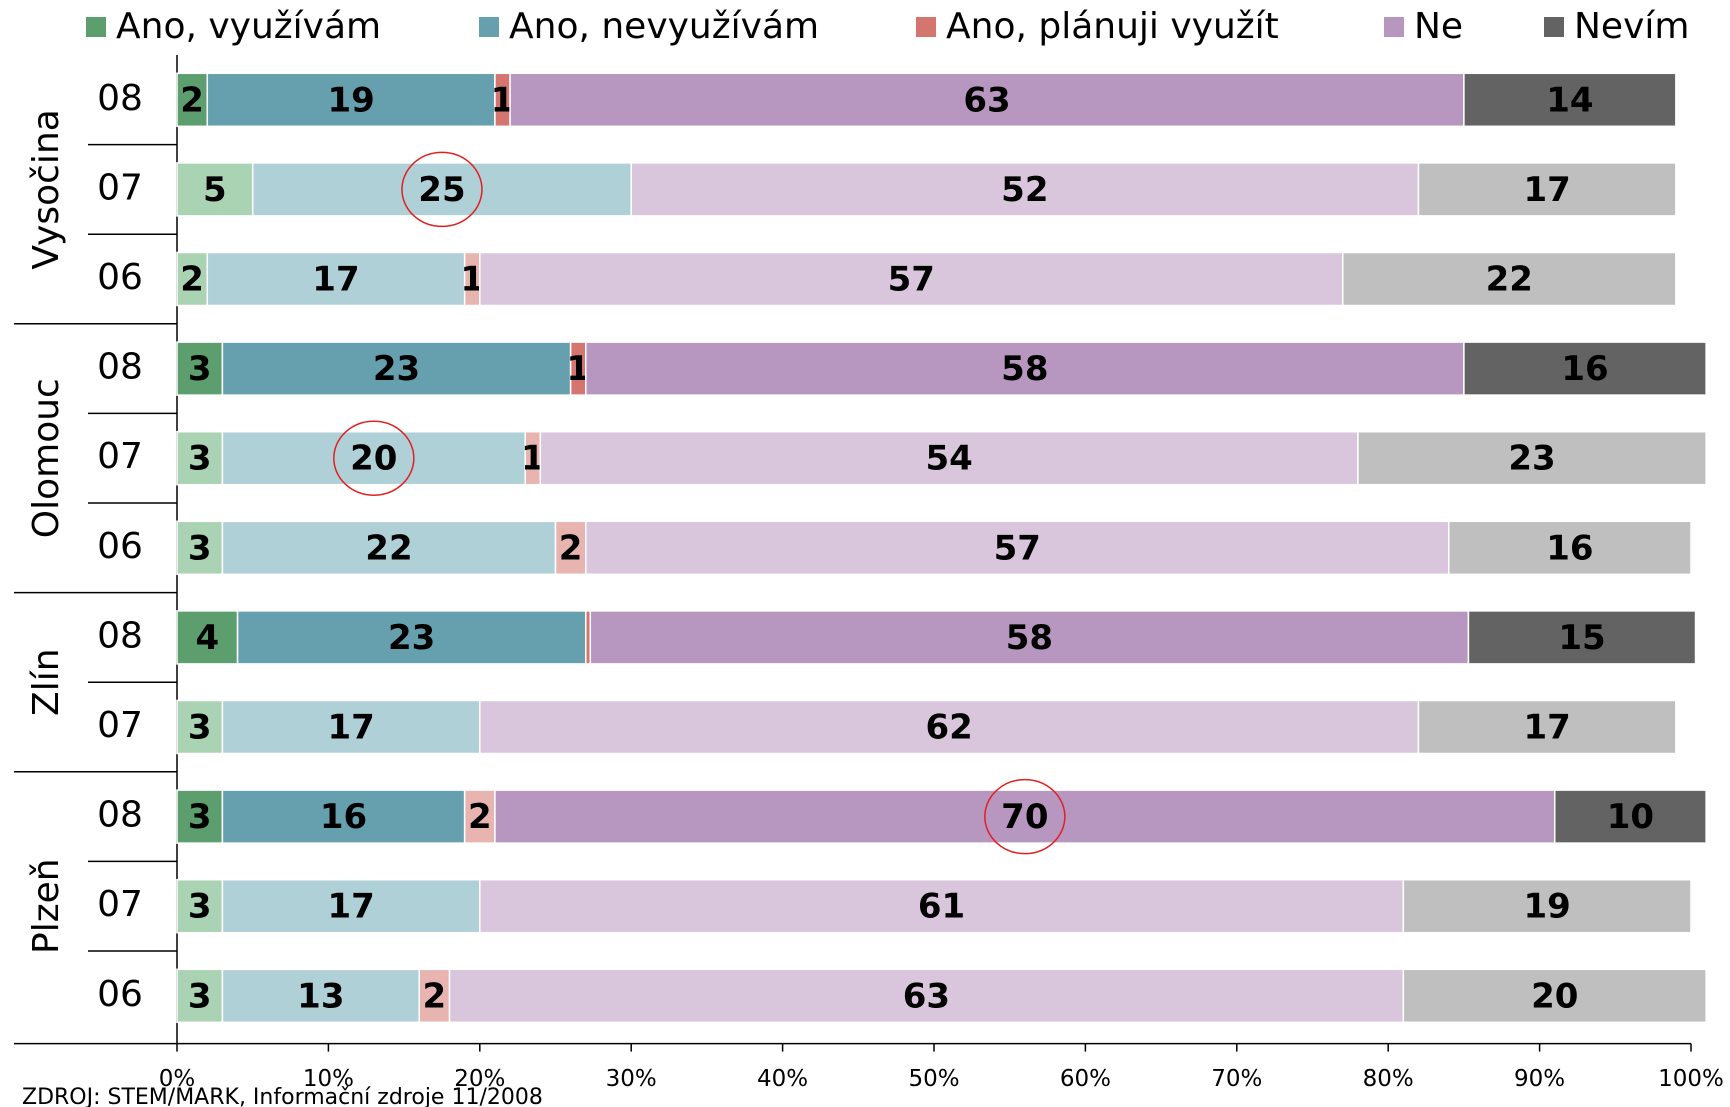  I want to click on value-label: 16, so click(343, 817).